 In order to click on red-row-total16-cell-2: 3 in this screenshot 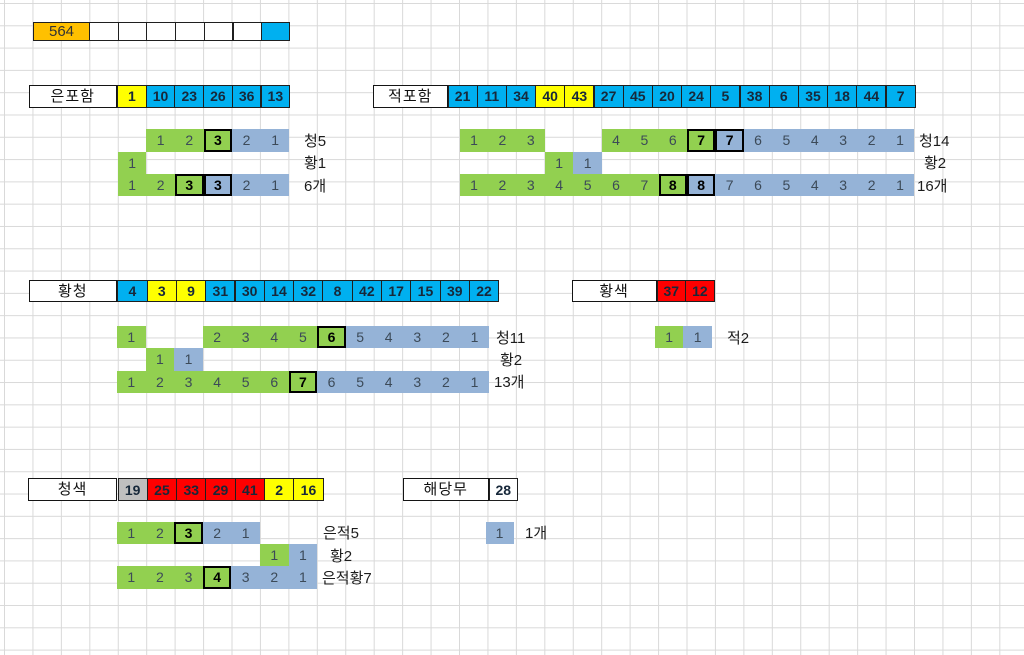, I will do `click(530, 185)`.